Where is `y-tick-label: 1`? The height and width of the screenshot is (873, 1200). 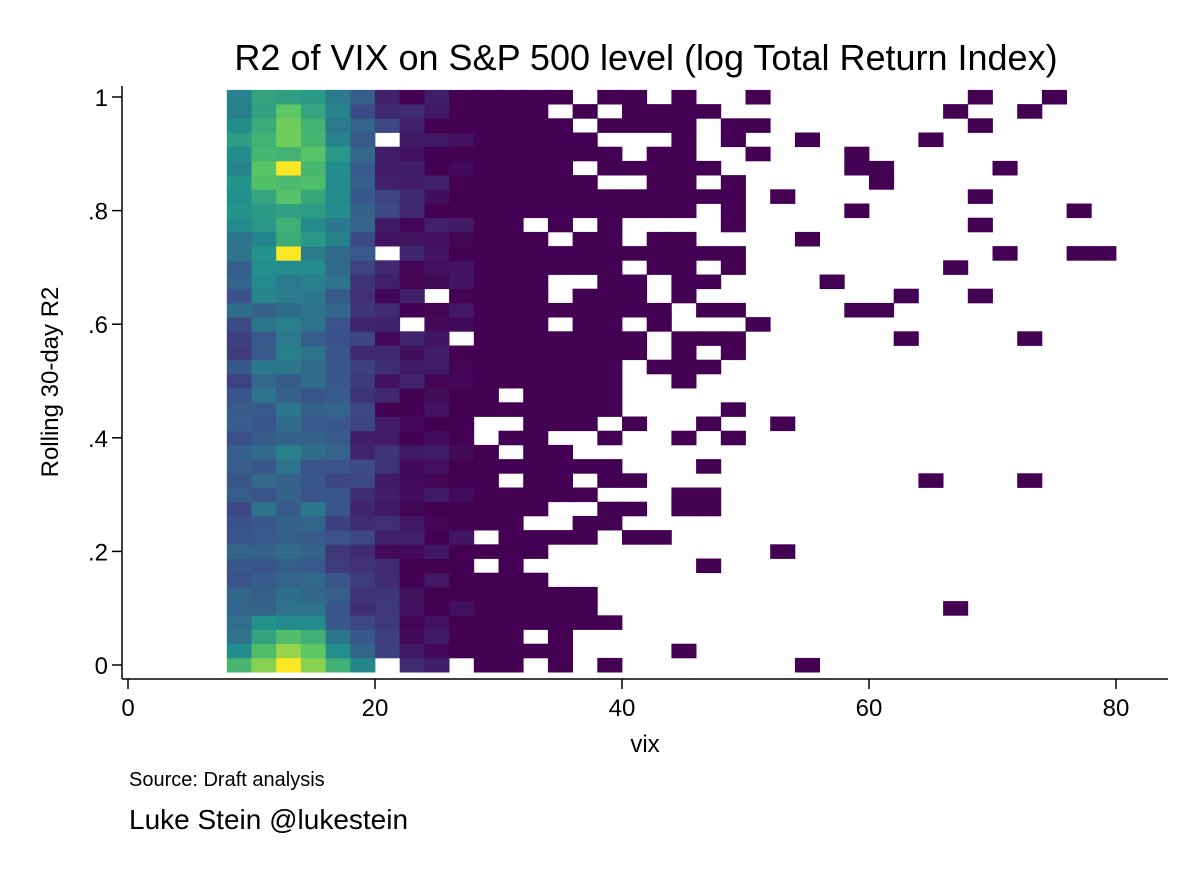 y-tick-label: 1 is located at coordinates (101, 98).